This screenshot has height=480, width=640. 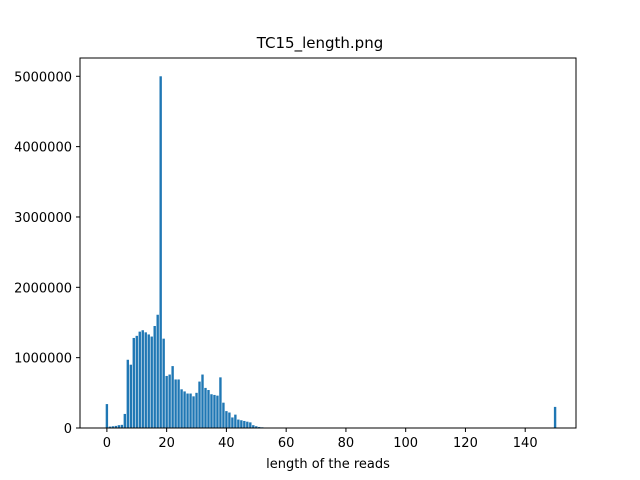 What do you see at coordinates (346, 443) in the screenshot?
I see `x-tick-label: 80` at bounding box center [346, 443].